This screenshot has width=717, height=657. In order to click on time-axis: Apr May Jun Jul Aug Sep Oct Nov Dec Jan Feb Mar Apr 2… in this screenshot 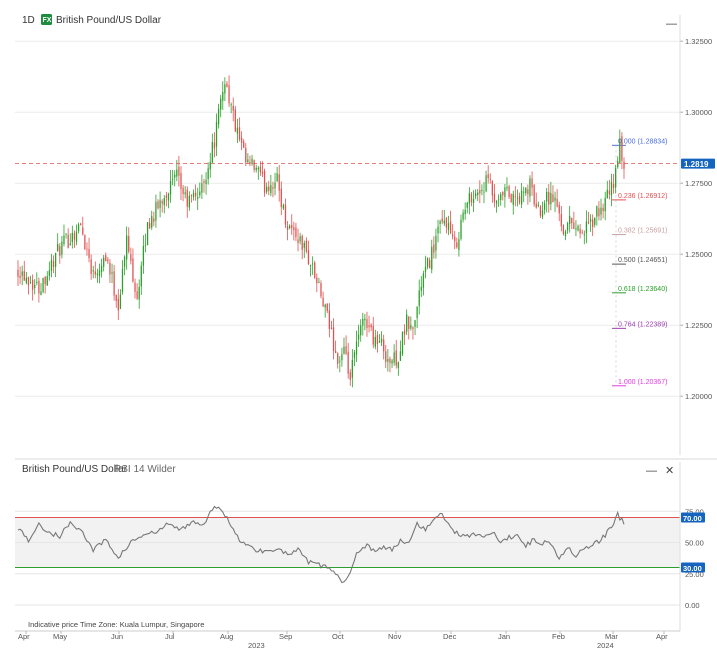, I will do `click(343, 640)`.